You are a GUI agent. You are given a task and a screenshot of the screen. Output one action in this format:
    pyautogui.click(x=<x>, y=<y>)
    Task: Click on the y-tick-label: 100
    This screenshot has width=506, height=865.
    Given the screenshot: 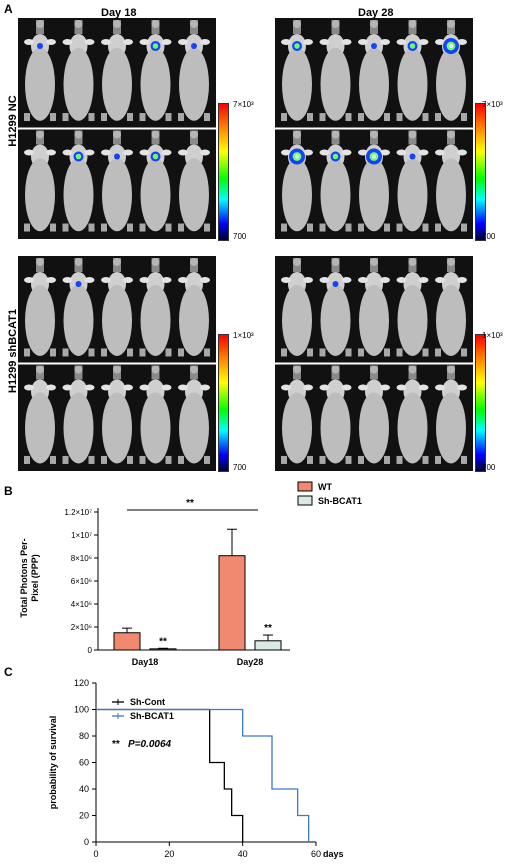 What is the action you would take?
    pyautogui.click(x=81, y=710)
    